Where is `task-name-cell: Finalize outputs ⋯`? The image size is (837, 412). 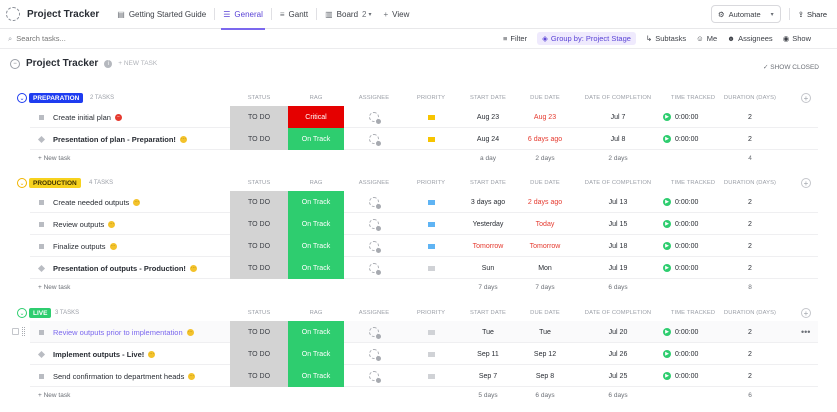
task-name-cell: Finalize outputs ⋯ is located at coordinates (73, 246).